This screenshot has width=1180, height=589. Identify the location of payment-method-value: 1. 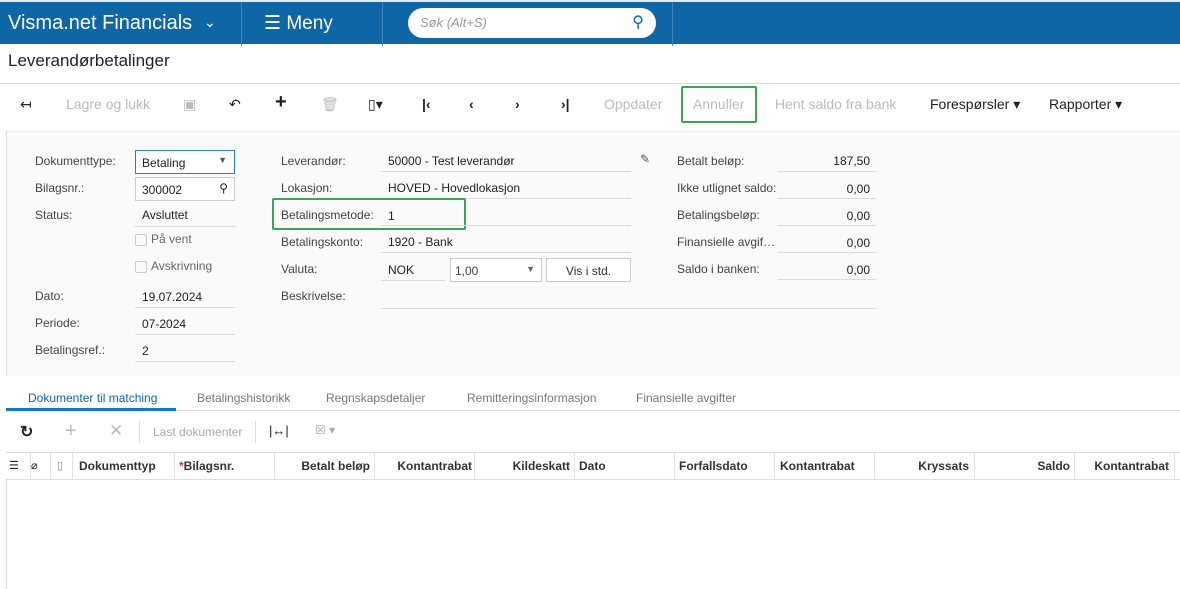
(391, 216).